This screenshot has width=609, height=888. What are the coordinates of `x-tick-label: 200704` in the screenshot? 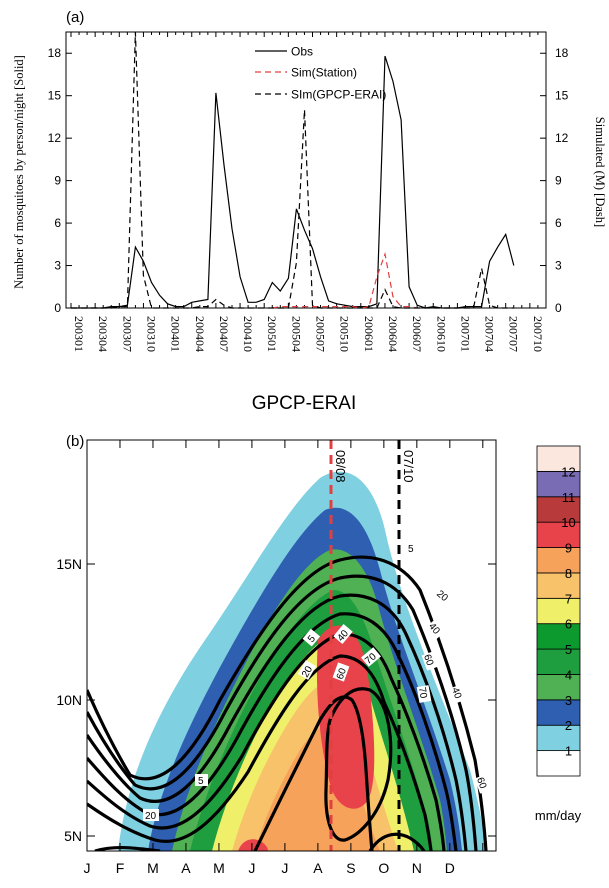 It's located at (490, 334).